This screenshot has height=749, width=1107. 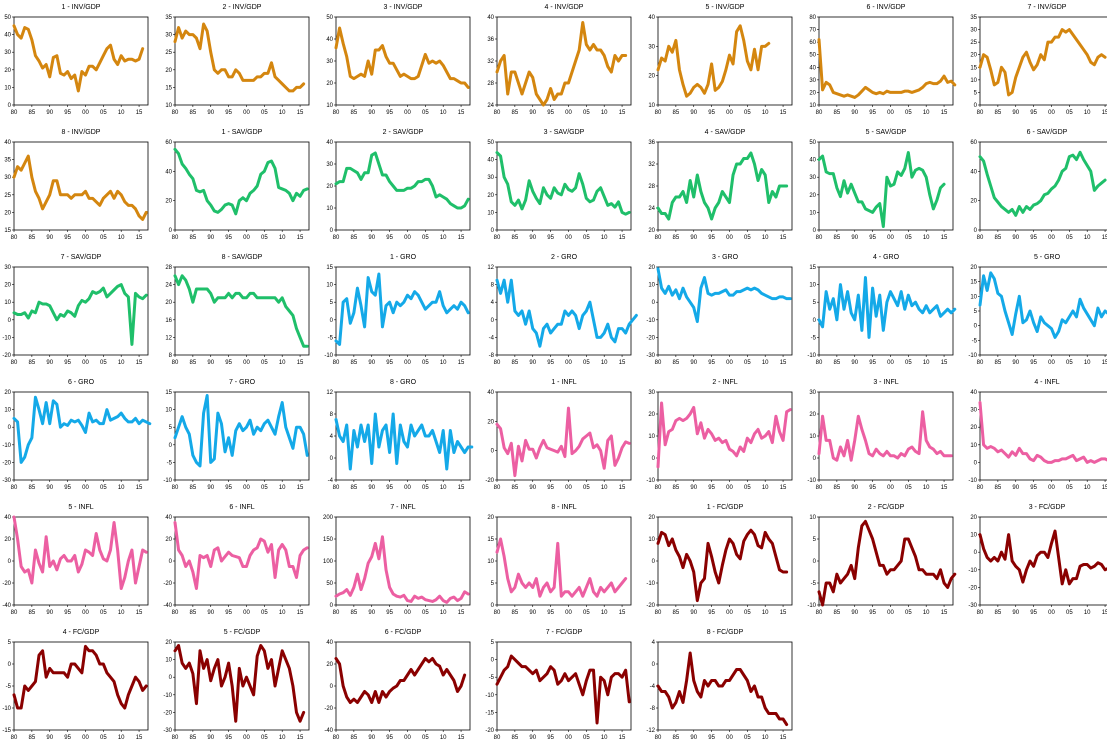 What do you see at coordinates (562, 310) in the screenshot?
I see `chart-svg: 2 - GRO -8 -4 0 4 8 12 80 85 90 95 00 05 10 15` at bounding box center [562, 310].